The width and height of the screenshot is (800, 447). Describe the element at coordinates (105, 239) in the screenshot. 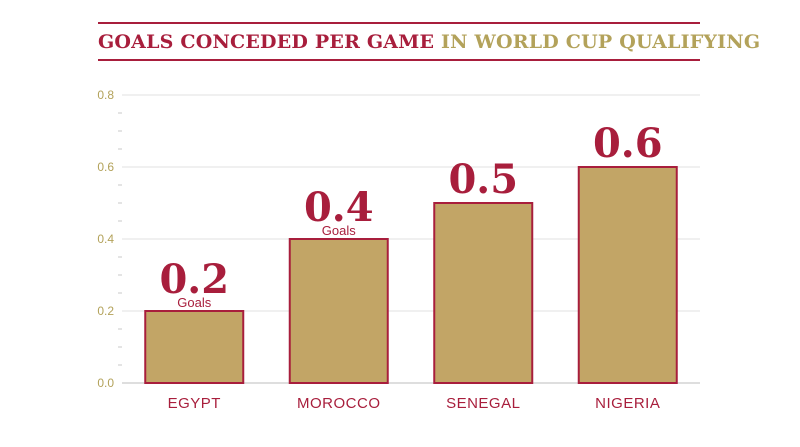

I see `y-tick-label: 0.4` at that location.